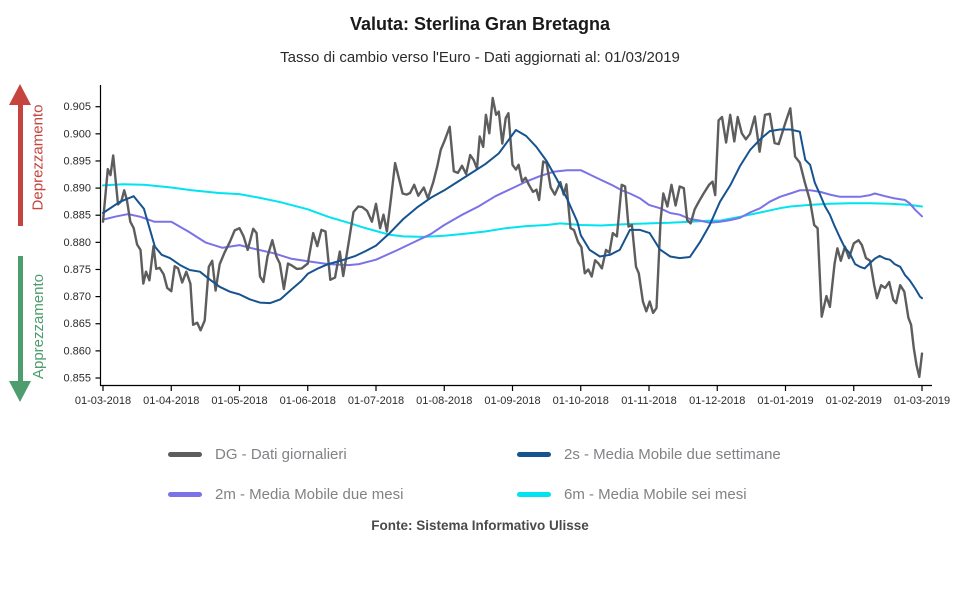 This screenshot has height=600, width=960. I want to click on appreciation-arrow-icon, so click(20, 329).